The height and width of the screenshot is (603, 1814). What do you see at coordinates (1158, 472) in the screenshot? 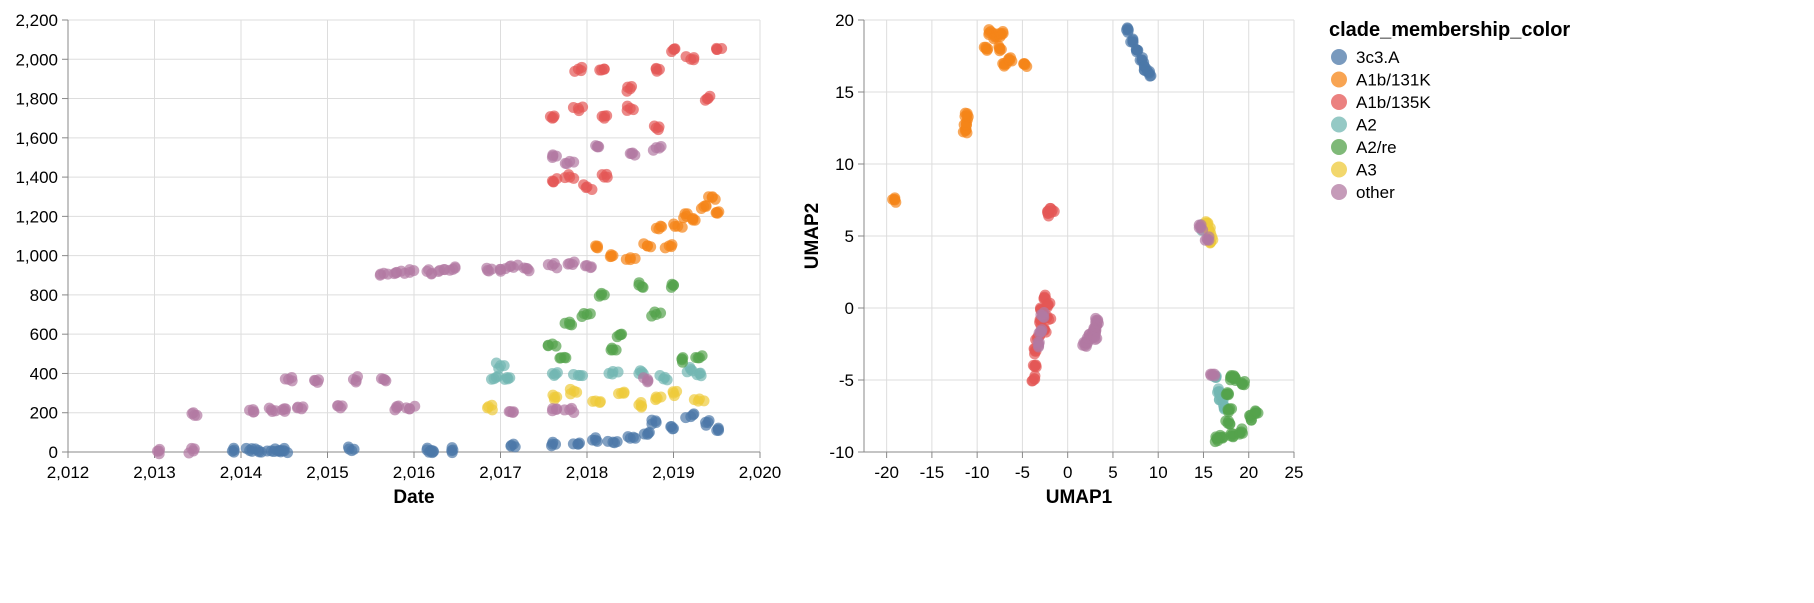
I see `x-tick-label: 10` at bounding box center [1158, 472].